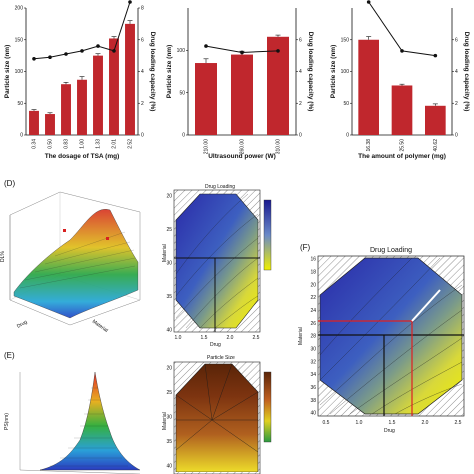 This screenshot has width=474, height=474. What do you see at coordinates (391, 250) in the screenshot?
I see `f-title: Drug Loading` at bounding box center [391, 250].